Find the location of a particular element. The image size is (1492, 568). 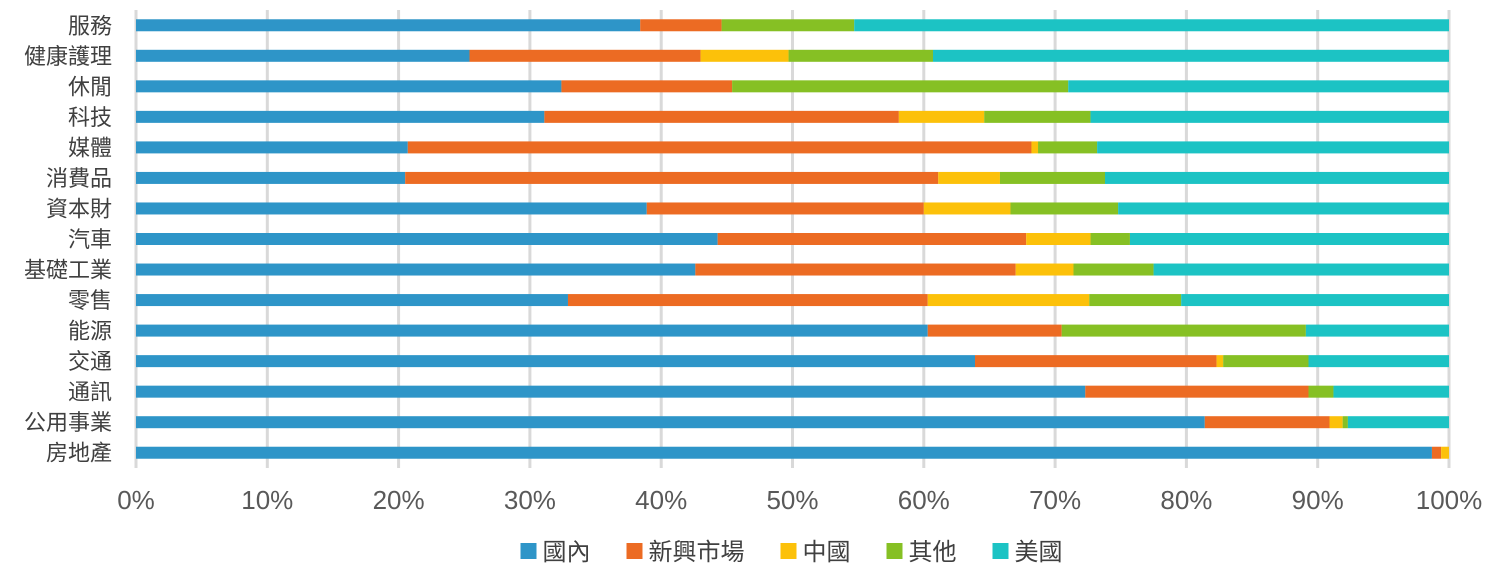

category-label: 零售 is located at coordinates (90, 301).